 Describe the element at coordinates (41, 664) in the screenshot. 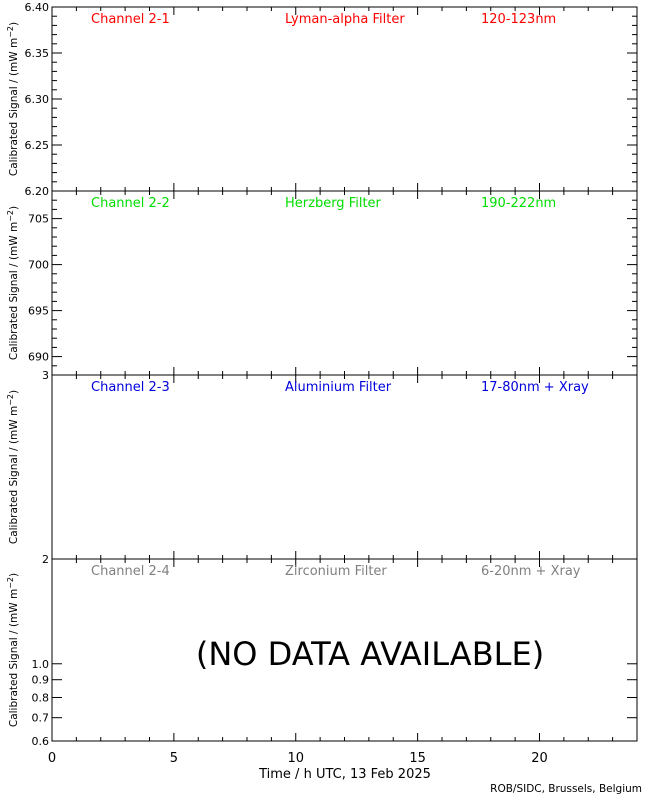

I see `y-tick-label: 1.0` at that location.